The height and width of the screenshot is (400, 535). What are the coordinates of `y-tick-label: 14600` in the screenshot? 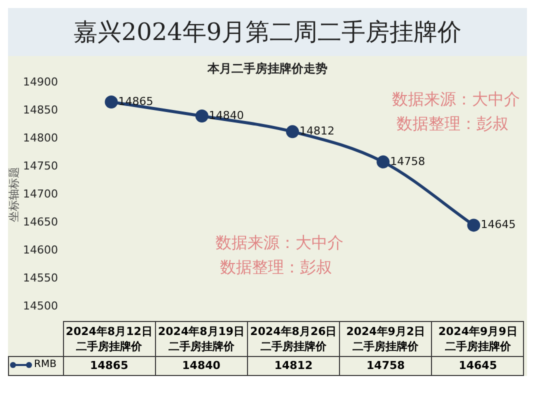 It's located at (40, 249).